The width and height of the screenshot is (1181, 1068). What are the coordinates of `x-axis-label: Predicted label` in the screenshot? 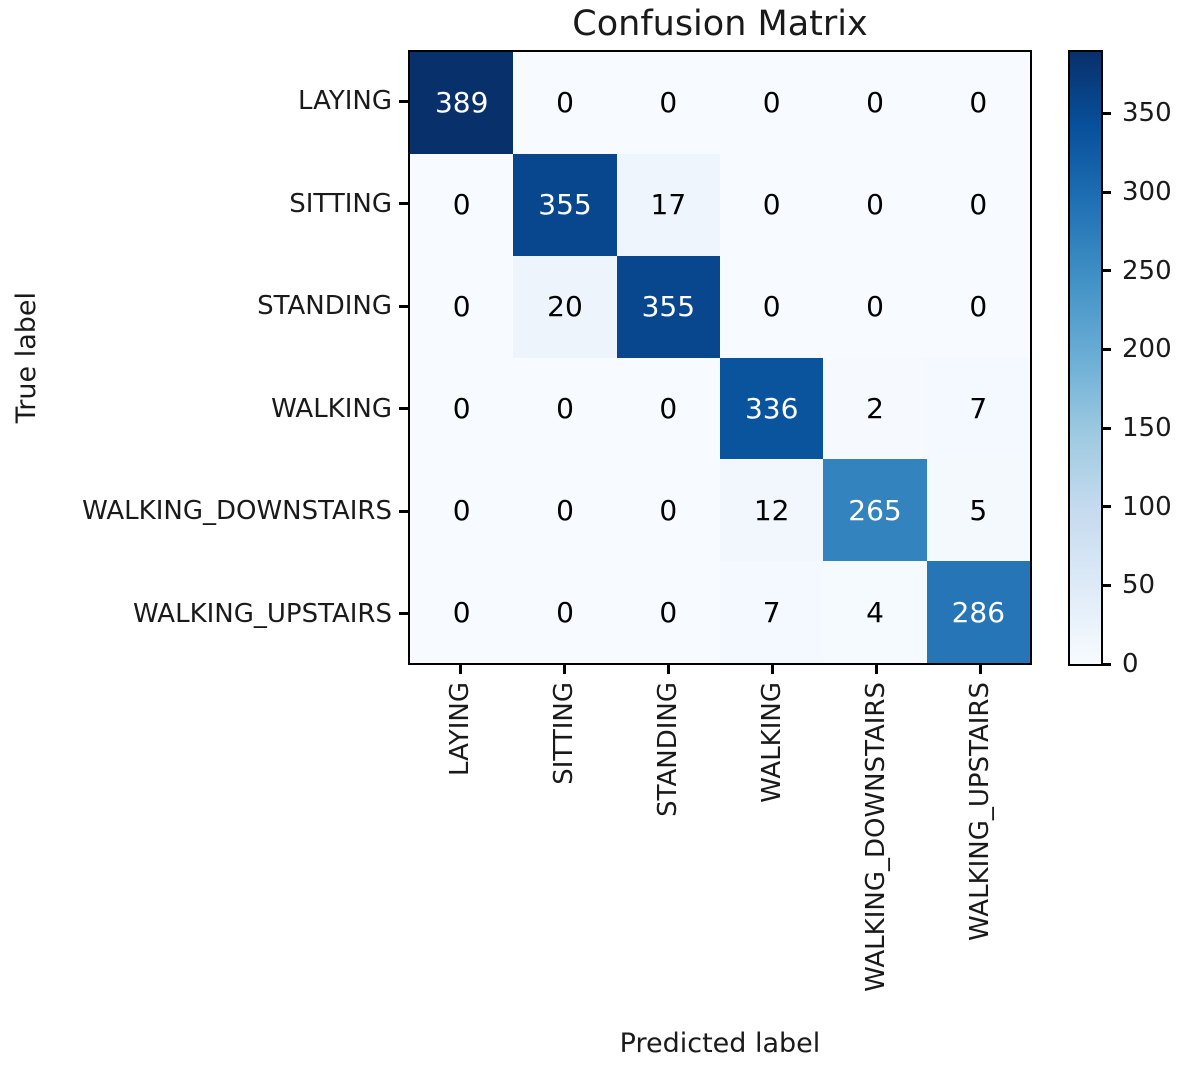 It's located at (720, 1043).